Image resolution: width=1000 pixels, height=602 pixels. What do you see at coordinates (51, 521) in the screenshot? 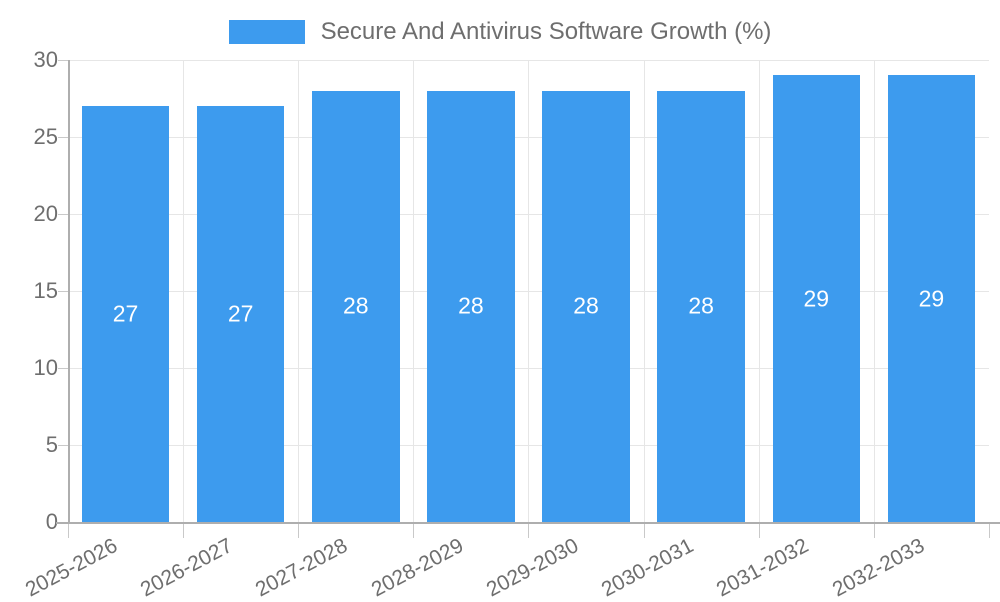
I see `y-tick-label-0: 0` at bounding box center [51, 521].